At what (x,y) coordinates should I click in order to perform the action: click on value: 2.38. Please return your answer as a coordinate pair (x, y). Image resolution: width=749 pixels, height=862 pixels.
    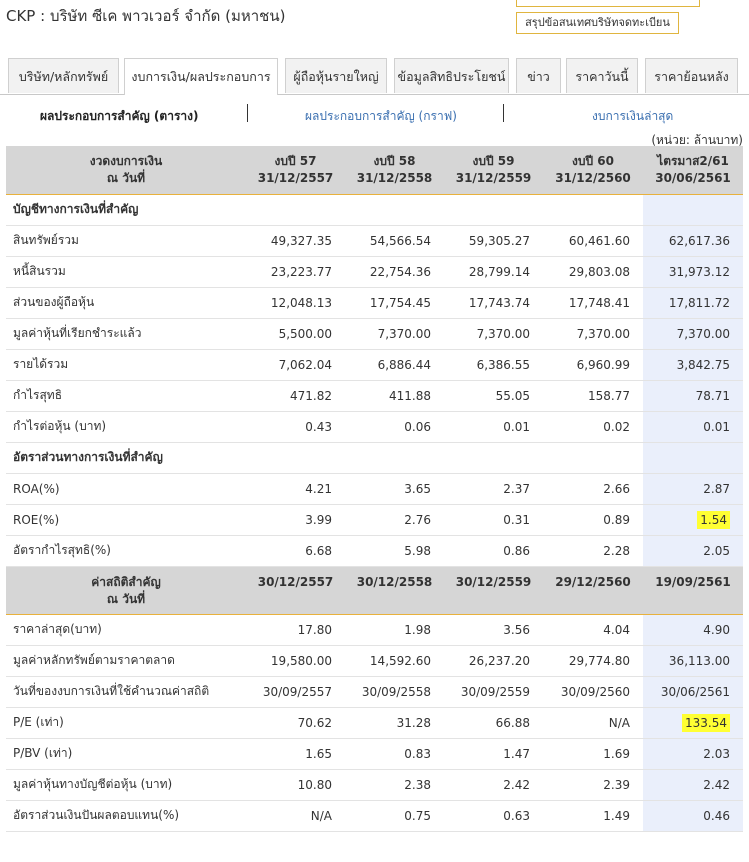
    Looking at the image, I should click on (417, 784).